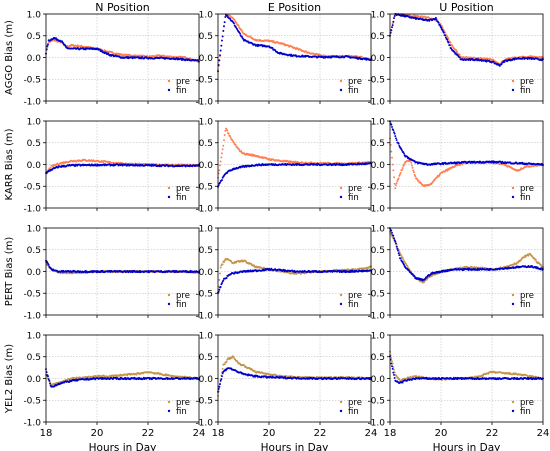 The width and height of the screenshot is (550, 451). What do you see at coordinates (9, 57) in the screenshot?
I see `y-axis-label: AGGO Bias (m)` at bounding box center [9, 57].